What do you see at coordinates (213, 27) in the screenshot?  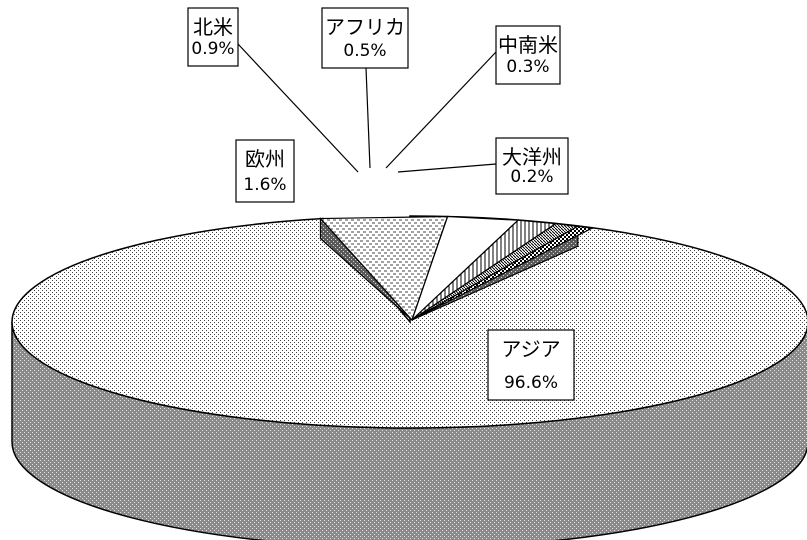 I see `slice-label: 北米` at bounding box center [213, 27].